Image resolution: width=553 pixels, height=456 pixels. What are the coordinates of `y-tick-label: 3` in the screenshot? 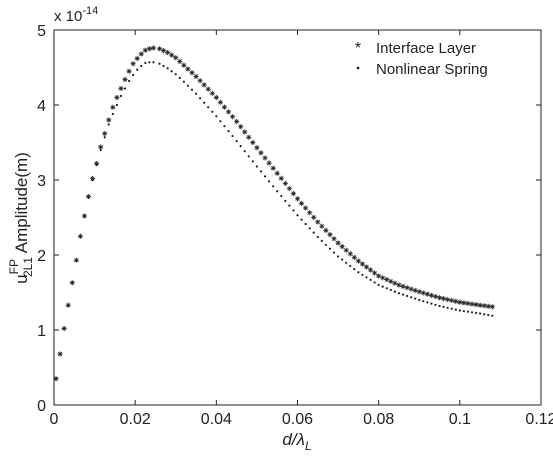 It's located at (41, 181).